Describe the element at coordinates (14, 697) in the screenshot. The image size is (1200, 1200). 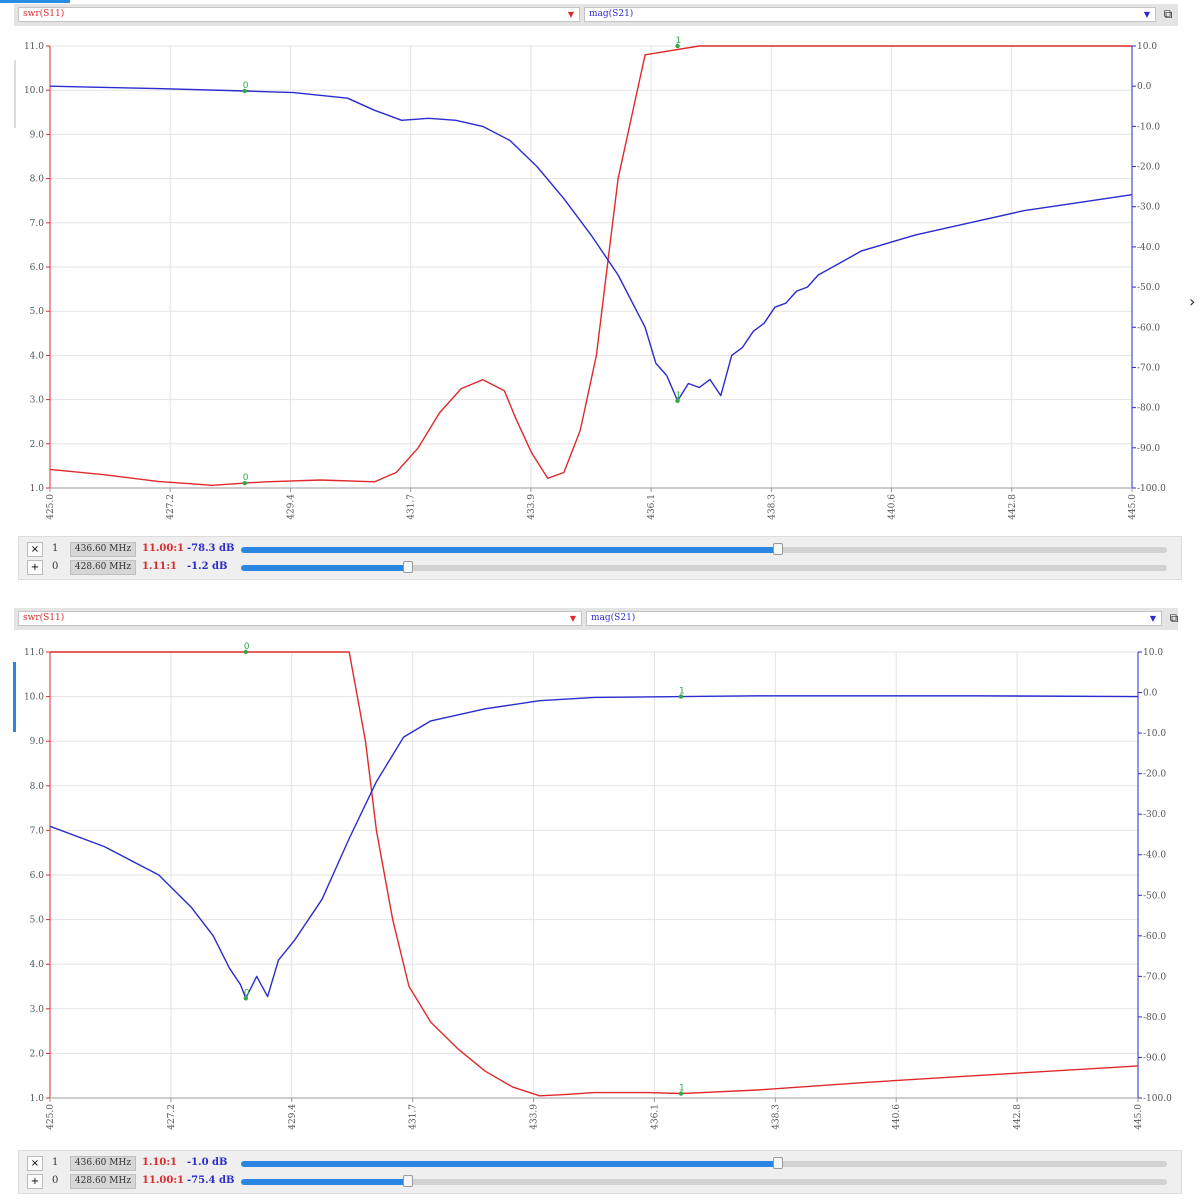
I see `active-panel-indicator` at that location.